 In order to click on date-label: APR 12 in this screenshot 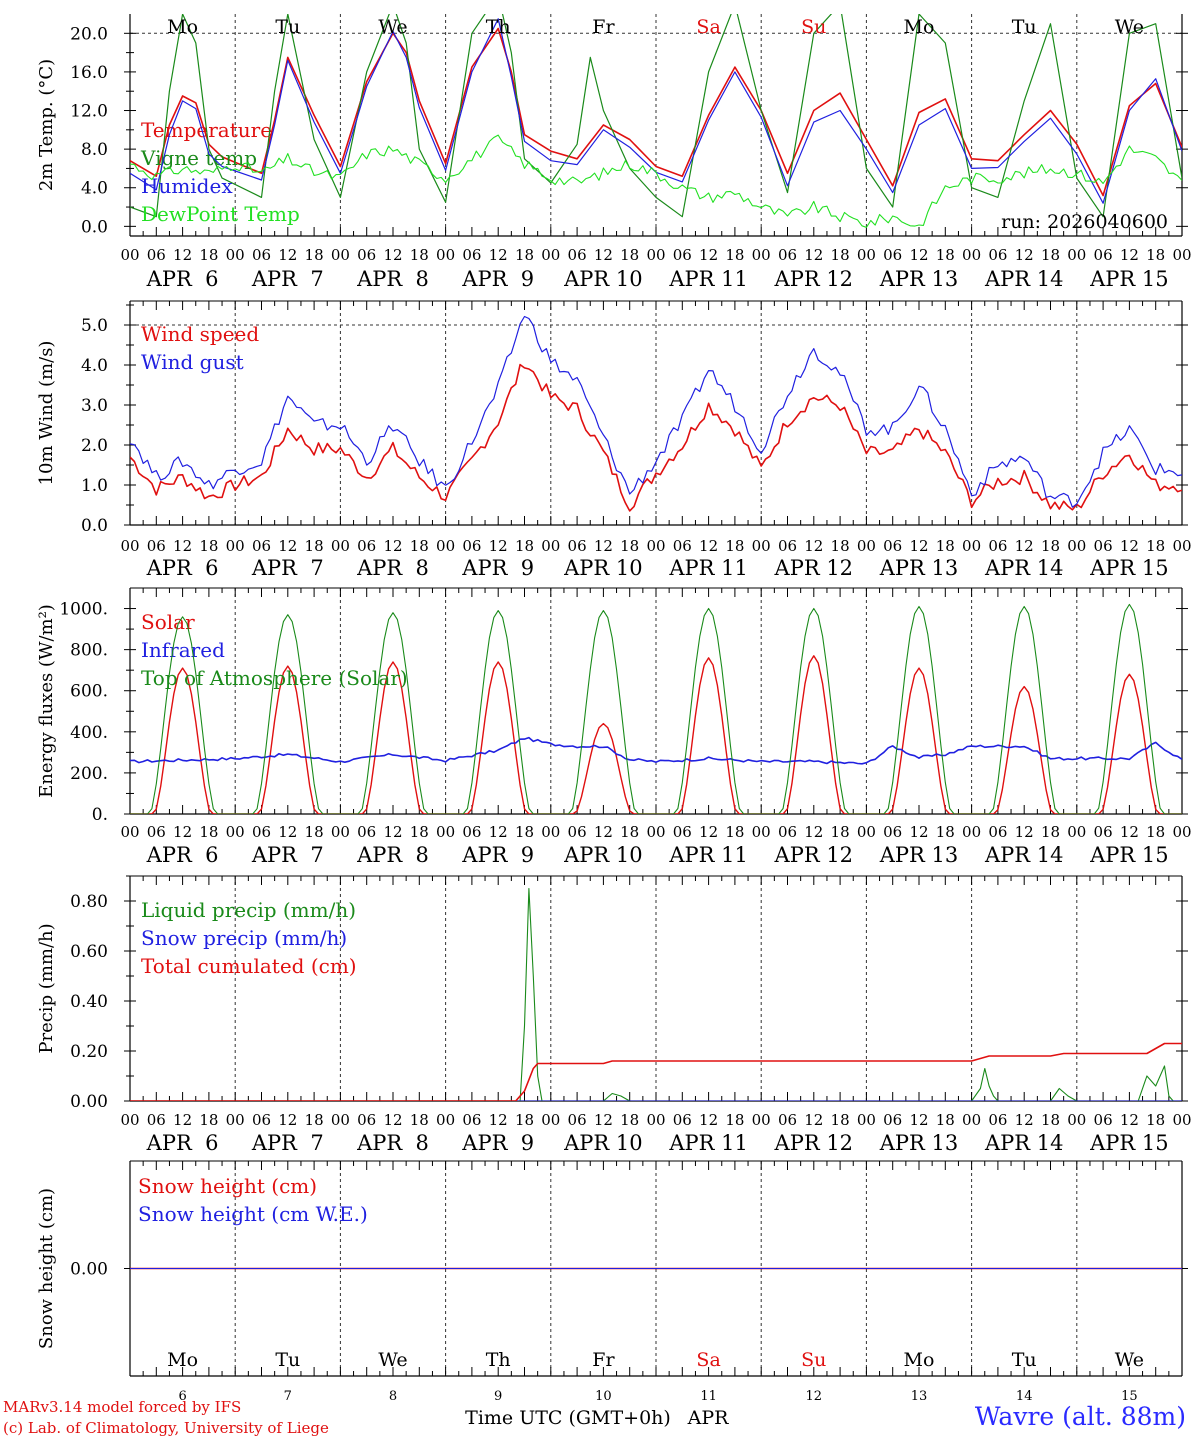, I will do `click(814, 1143)`.